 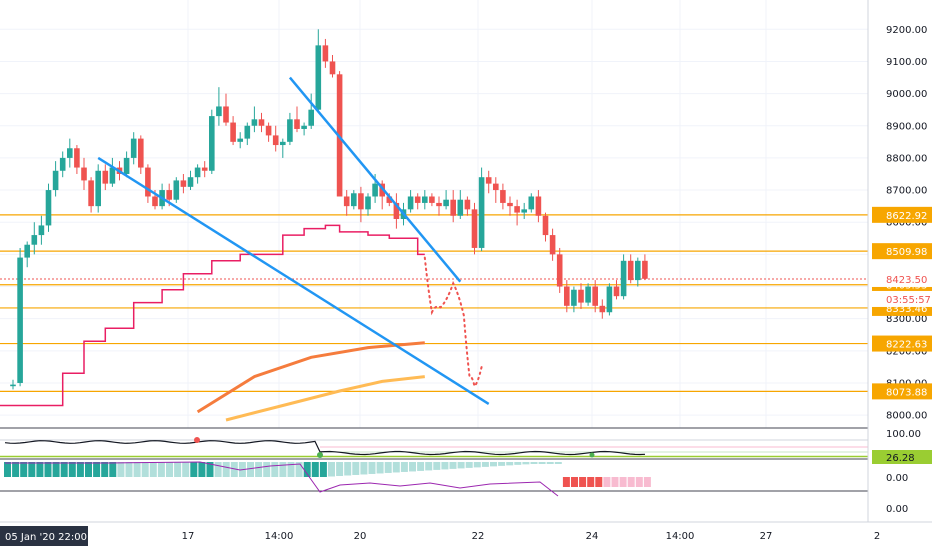 What do you see at coordinates (592, 455) in the screenshot?
I see `signal-dot-green` at bounding box center [592, 455].